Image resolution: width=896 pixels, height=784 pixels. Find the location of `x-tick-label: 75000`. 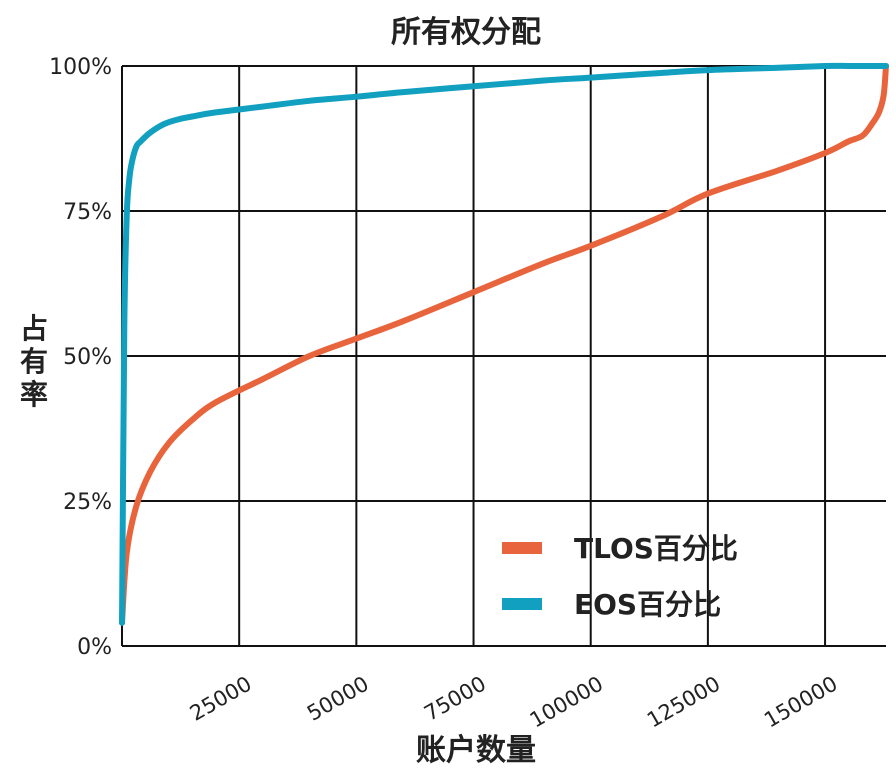

x-tick-label: 75000 is located at coordinates (455, 699).